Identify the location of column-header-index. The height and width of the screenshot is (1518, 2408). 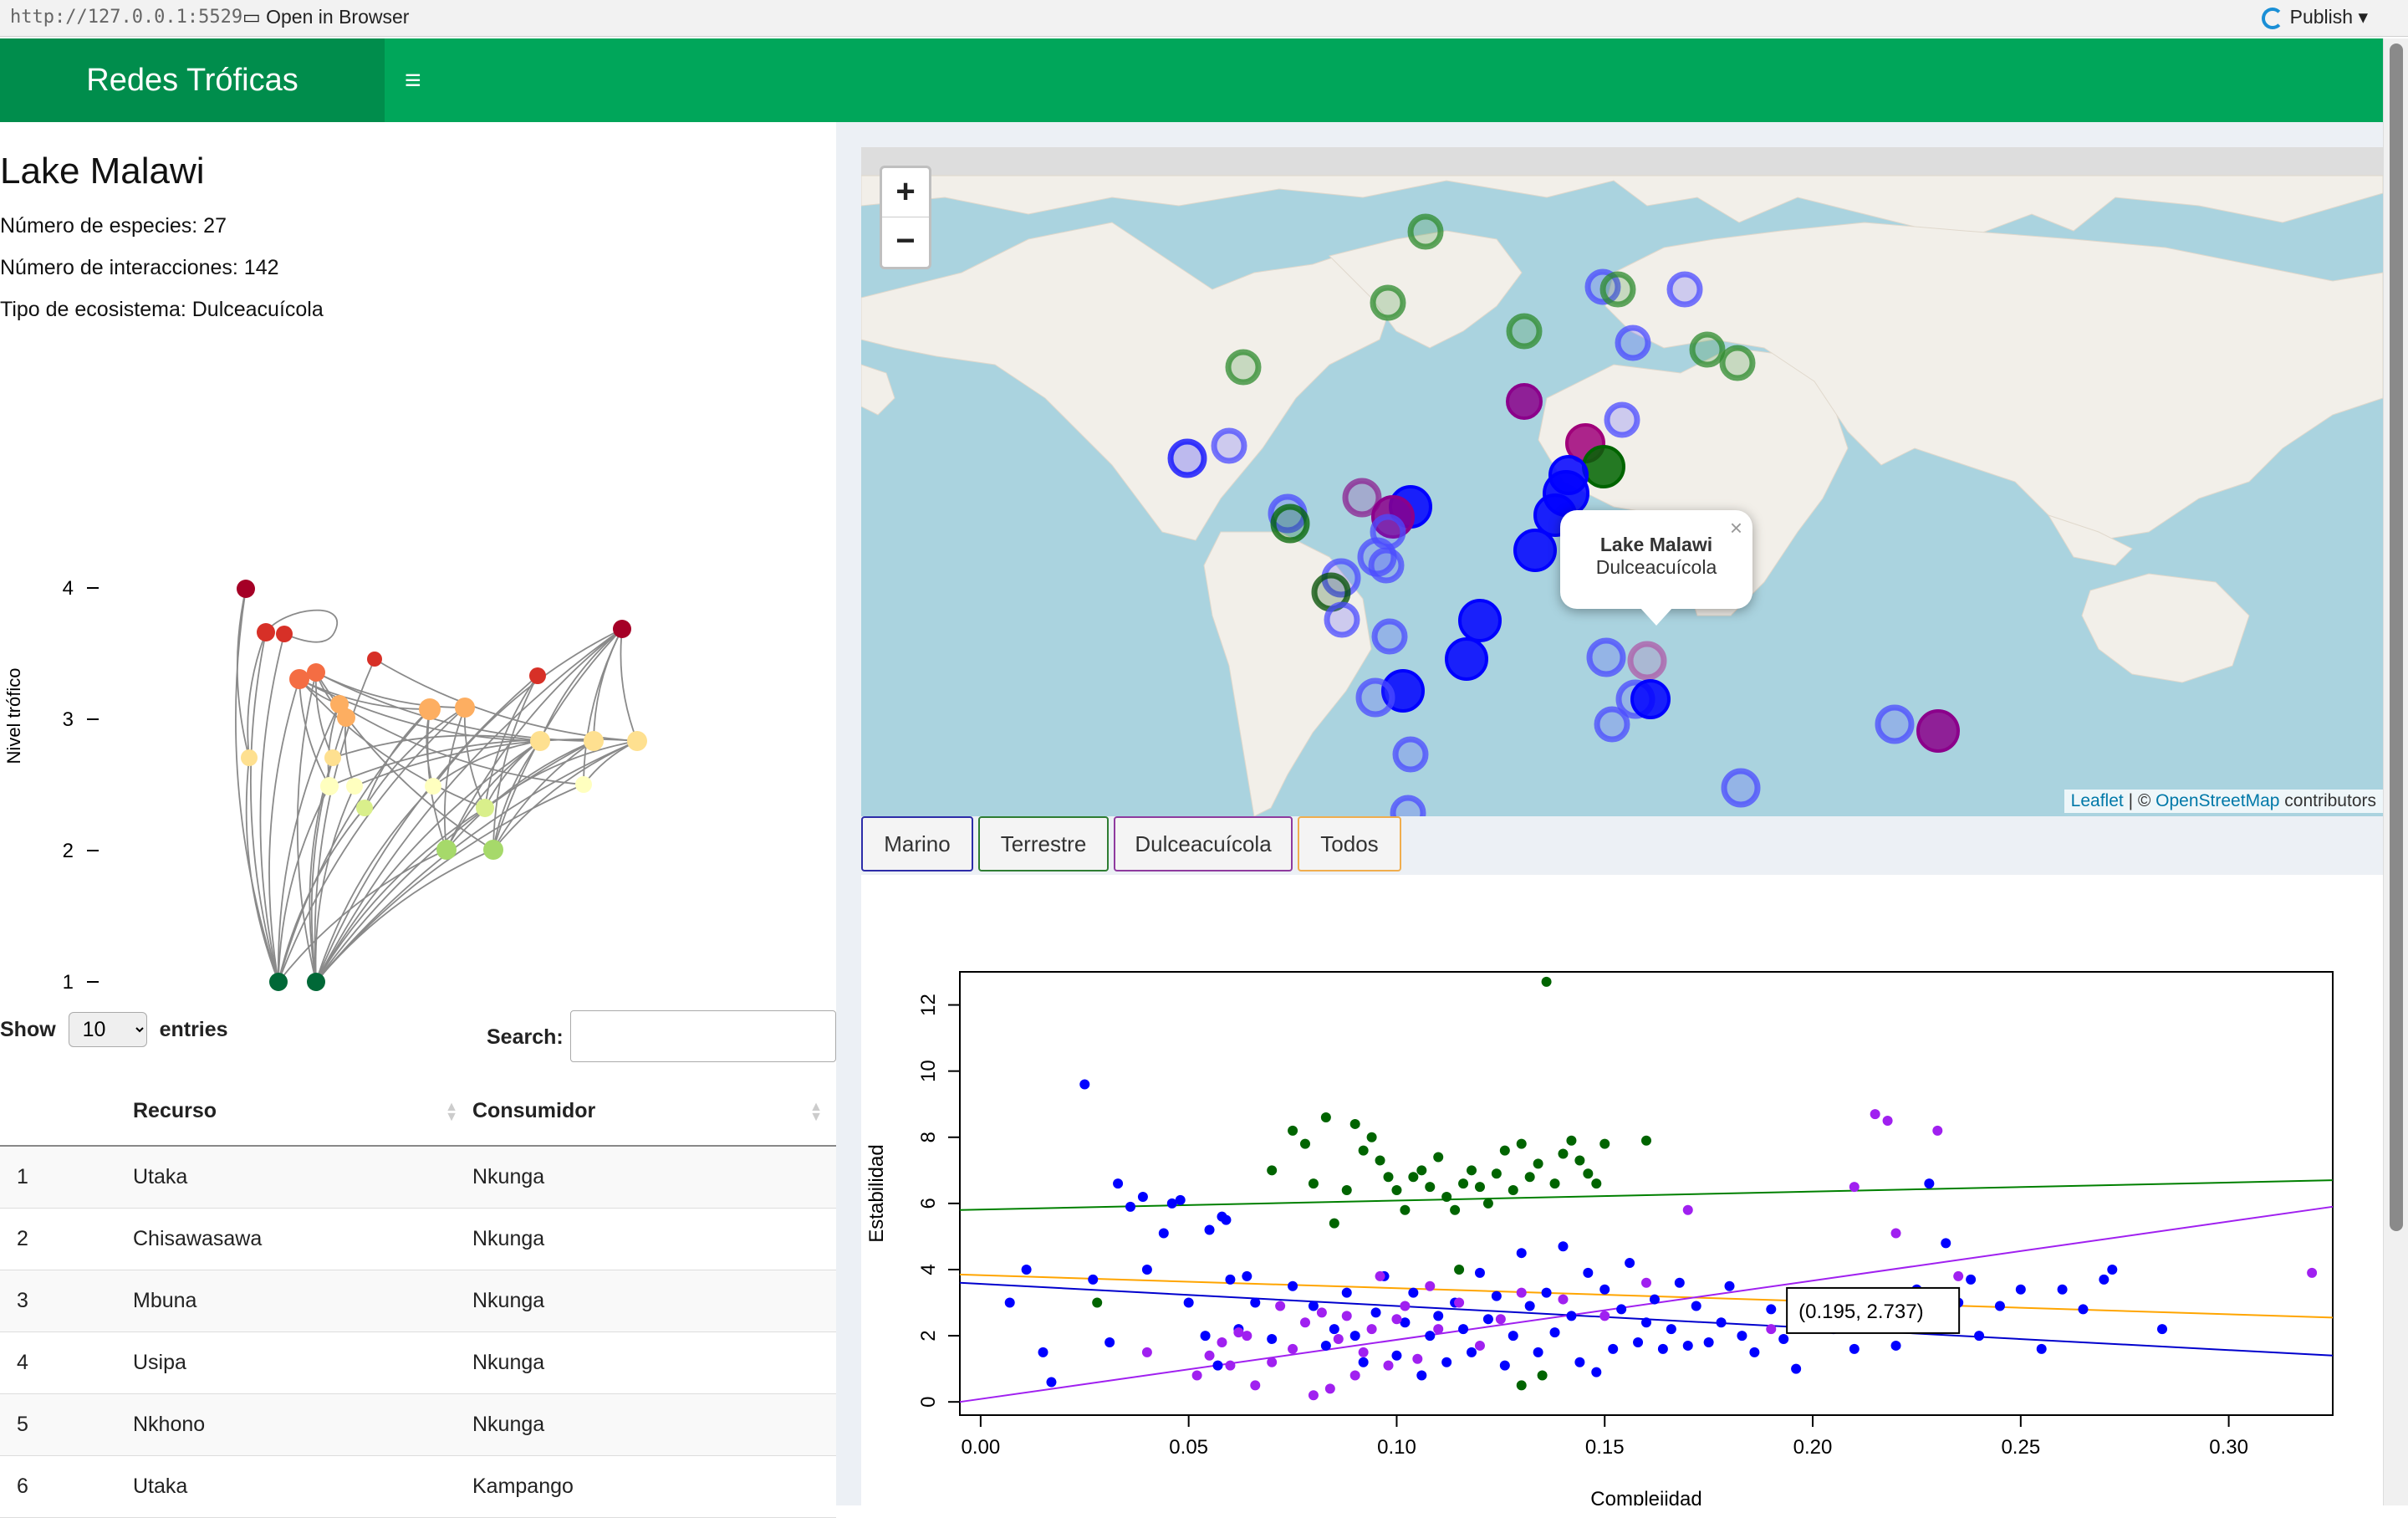
(66, 1112).